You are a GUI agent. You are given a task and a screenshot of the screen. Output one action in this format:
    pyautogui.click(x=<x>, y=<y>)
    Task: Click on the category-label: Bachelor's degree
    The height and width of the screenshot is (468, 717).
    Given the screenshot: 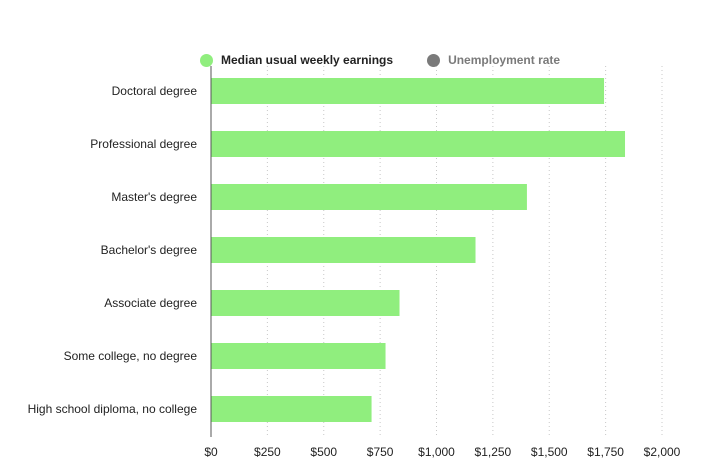 What is the action you would take?
    pyautogui.click(x=149, y=250)
    